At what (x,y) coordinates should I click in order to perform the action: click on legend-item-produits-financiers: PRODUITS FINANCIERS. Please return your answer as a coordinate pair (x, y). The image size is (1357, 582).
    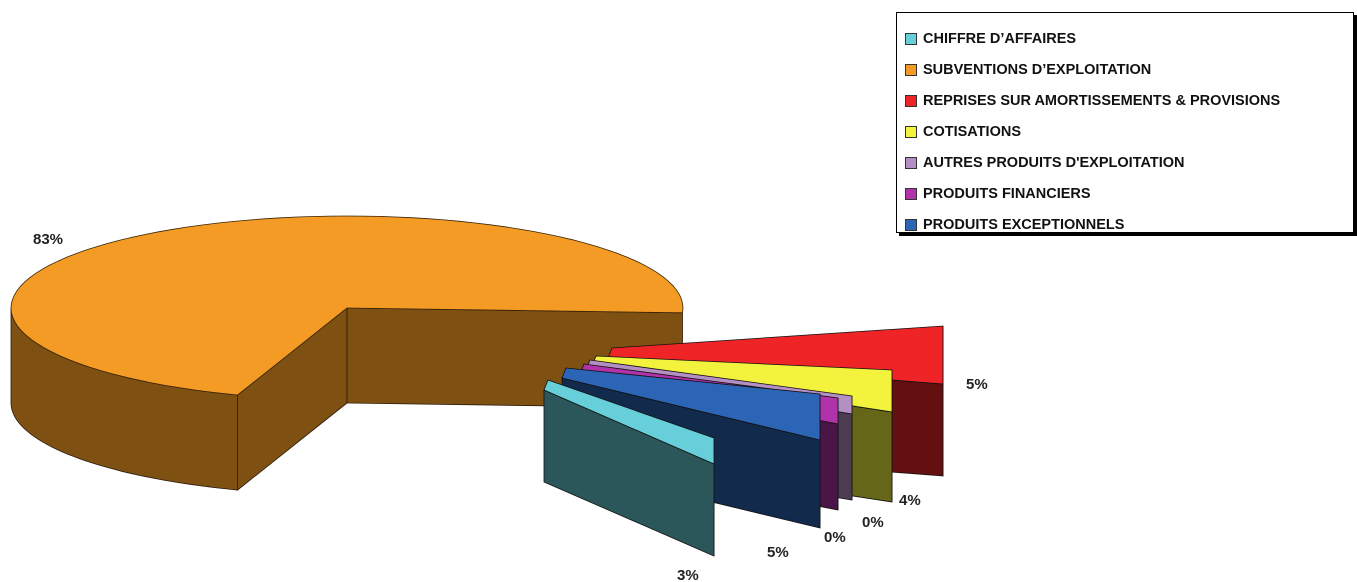
    Looking at the image, I should click on (1126, 193).